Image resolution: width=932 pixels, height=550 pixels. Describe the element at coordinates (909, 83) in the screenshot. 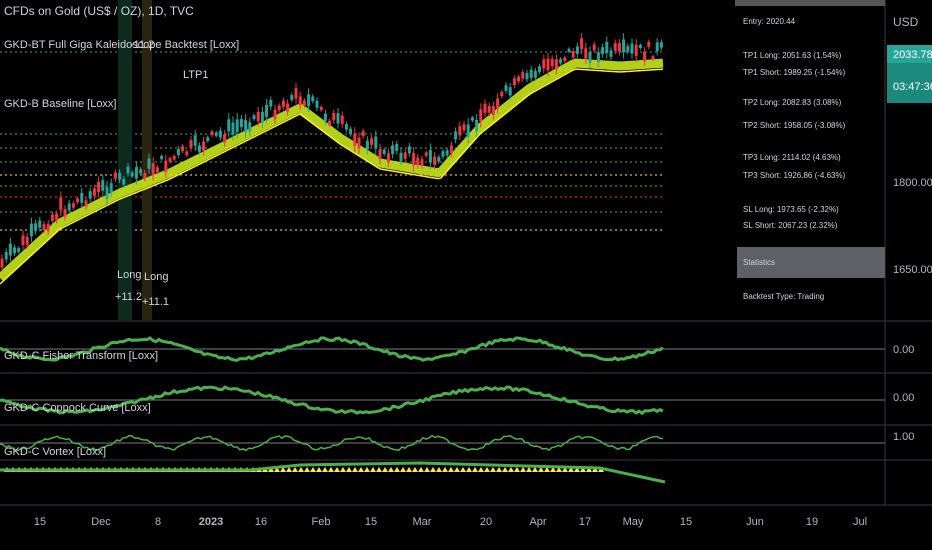

I see `countdown-box` at that location.